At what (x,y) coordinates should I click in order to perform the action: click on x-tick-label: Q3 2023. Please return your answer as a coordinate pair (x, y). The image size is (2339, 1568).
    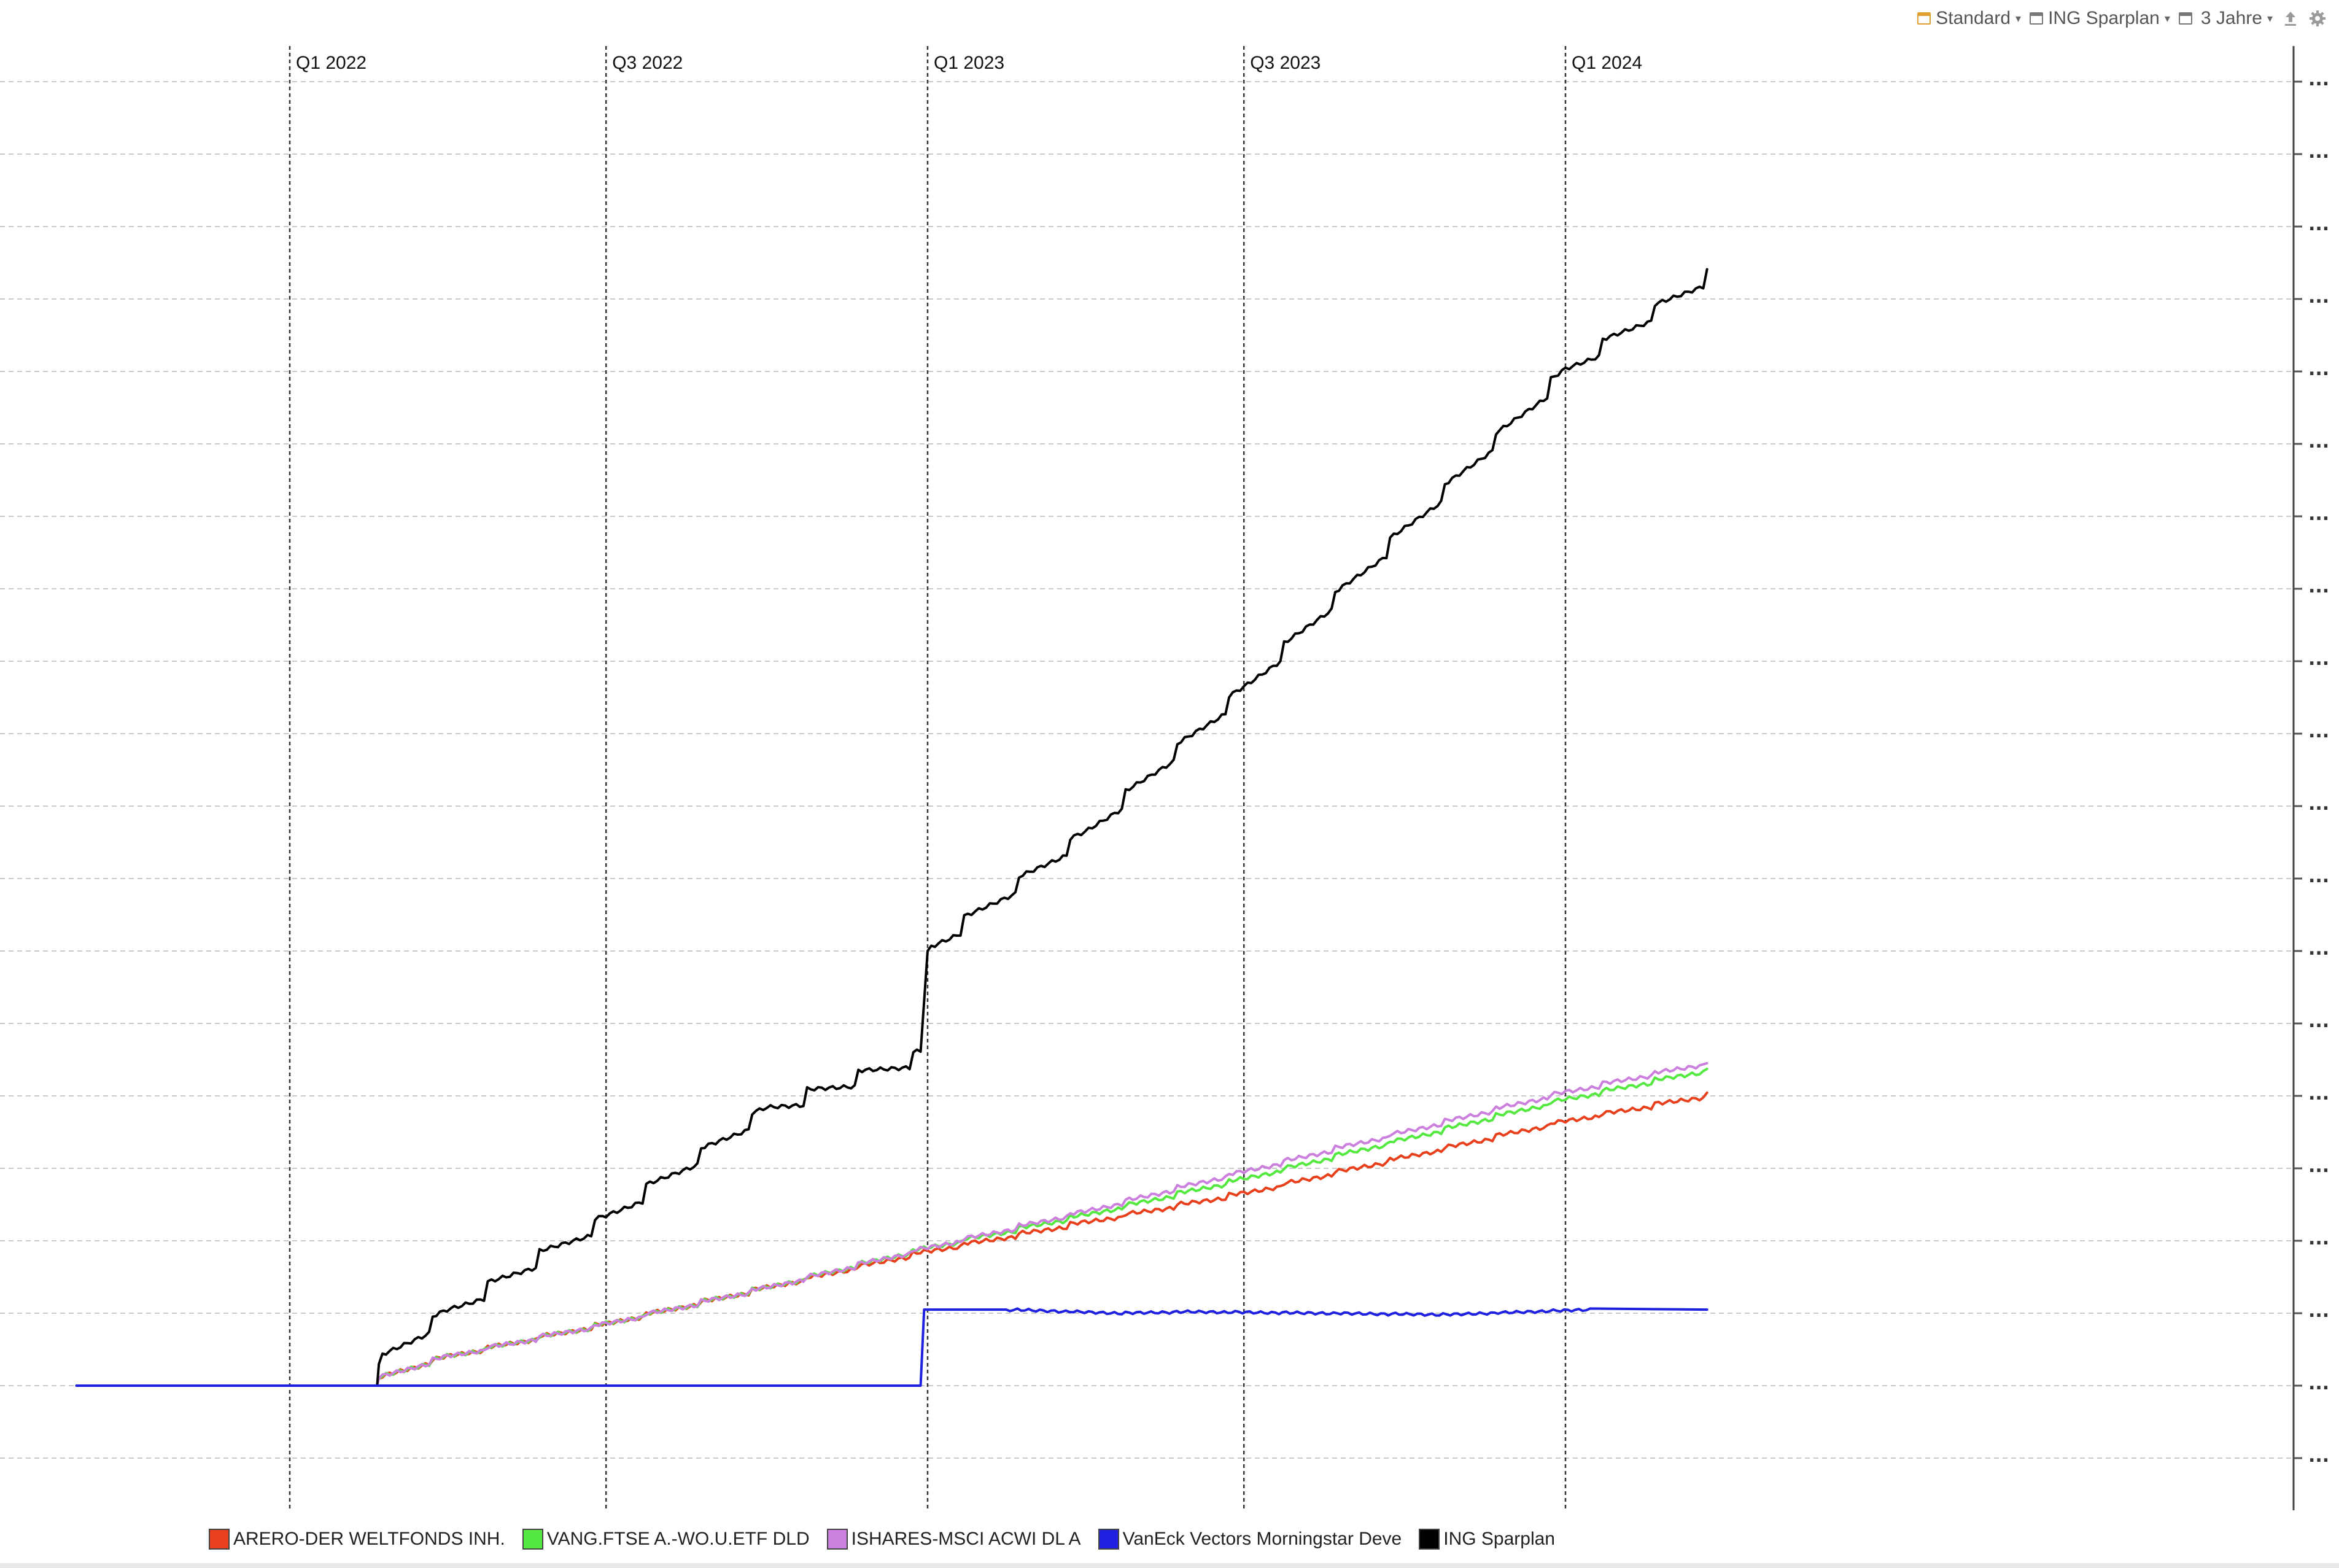
    Looking at the image, I should click on (1285, 63).